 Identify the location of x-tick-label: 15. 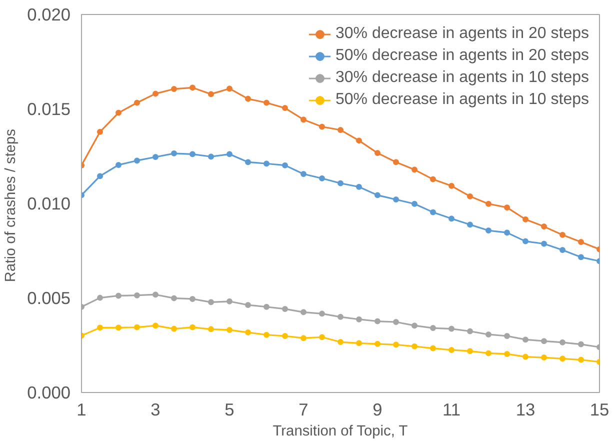
(600, 410).